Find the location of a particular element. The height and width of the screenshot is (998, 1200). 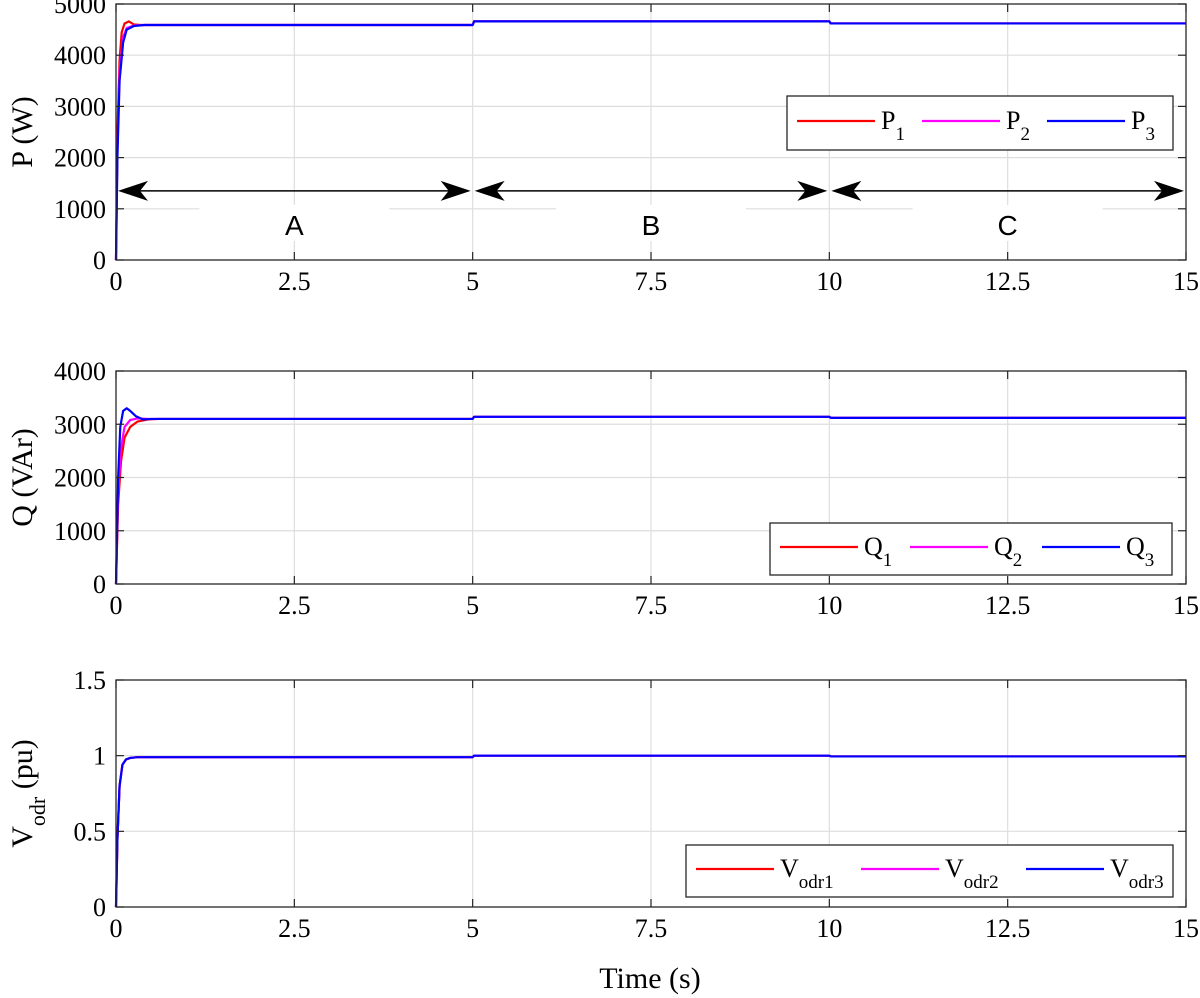

legend-entry-3: P3 is located at coordinates (1143, 125).